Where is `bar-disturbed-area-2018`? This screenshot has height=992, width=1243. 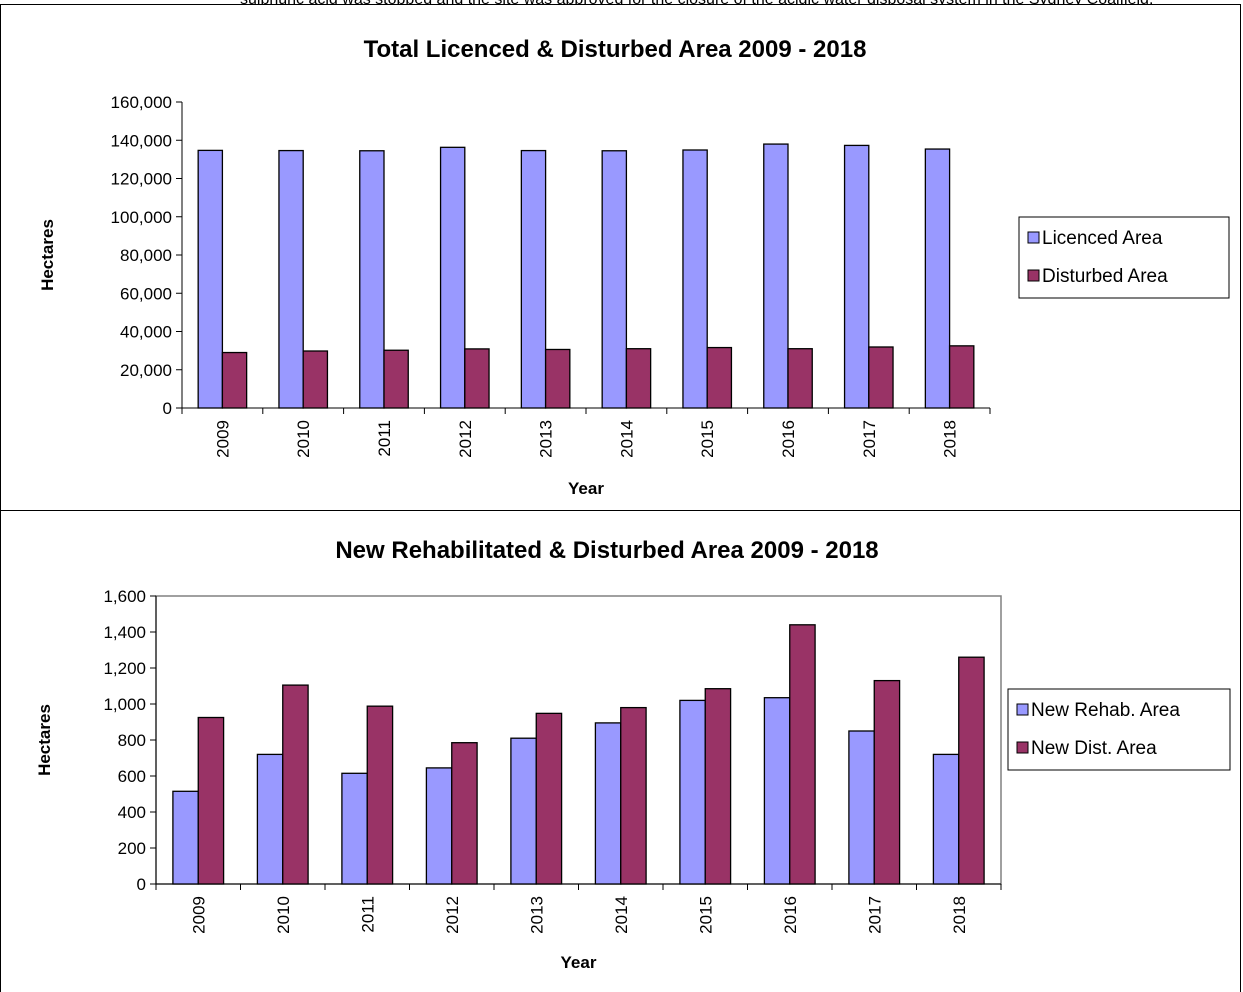 bar-disturbed-area-2018 is located at coordinates (961, 377).